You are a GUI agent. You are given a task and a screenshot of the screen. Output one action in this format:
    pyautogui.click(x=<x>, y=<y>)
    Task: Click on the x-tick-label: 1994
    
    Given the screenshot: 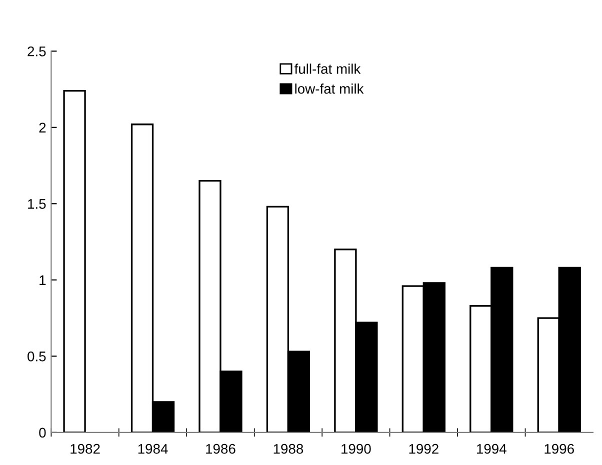 What is the action you would take?
    pyautogui.click(x=491, y=449)
    